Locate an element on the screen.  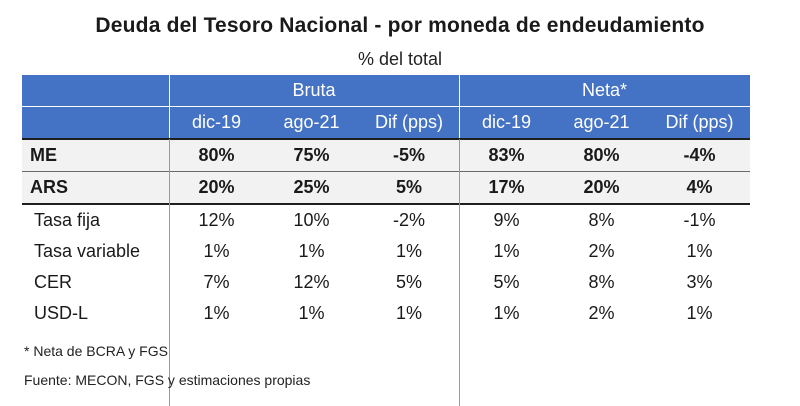
table-cell: 7% is located at coordinates (216, 282).